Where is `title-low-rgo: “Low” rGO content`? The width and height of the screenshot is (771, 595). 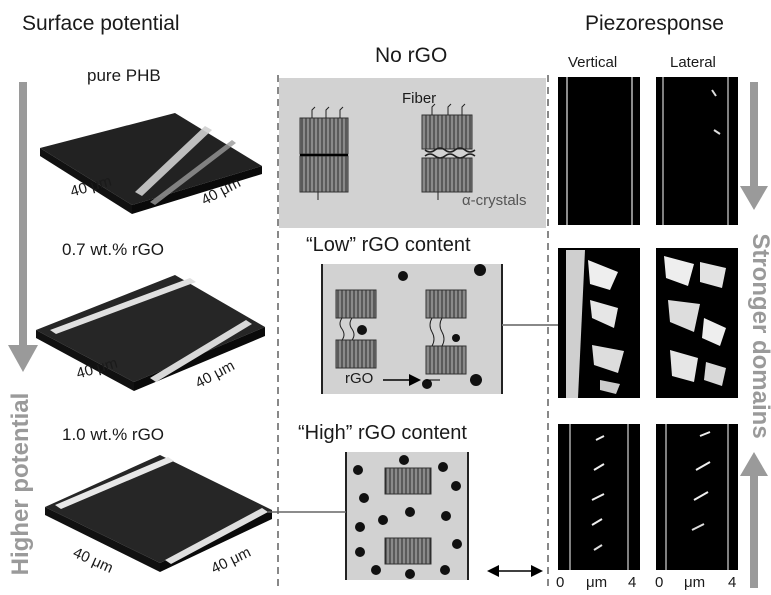 title-low-rgo: “Low” rGO content is located at coordinates (388, 245).